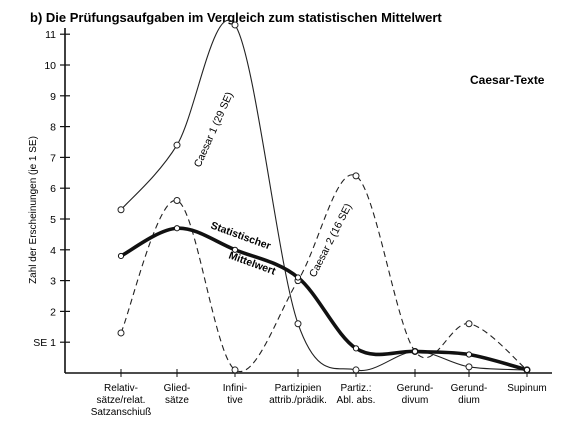  What do you see at coordinates (50, 35) in the screenshot?
I see `y-tick-label: 11` at bounding box center [50, 35].